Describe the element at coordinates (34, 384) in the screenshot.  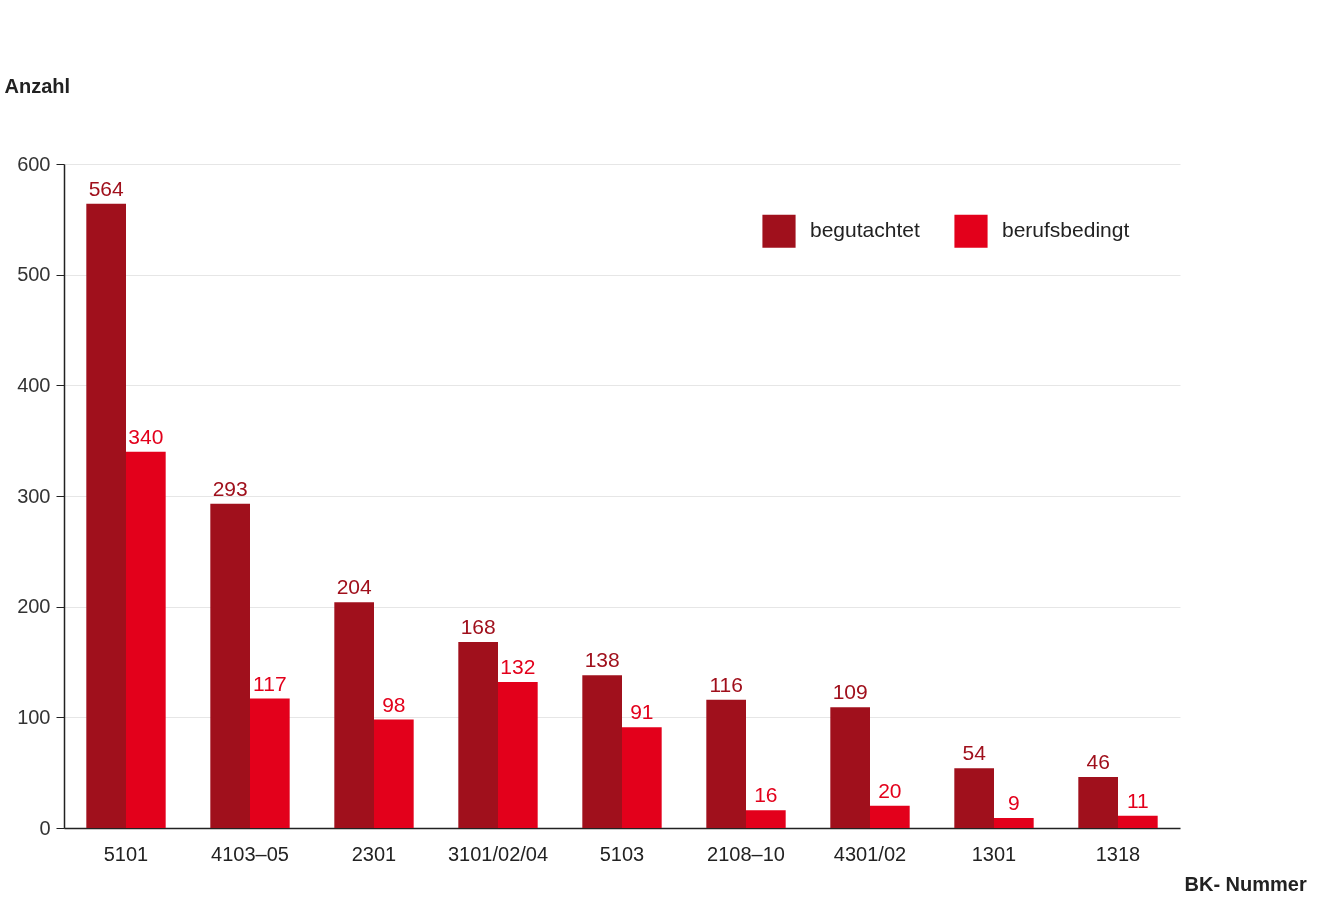
I see `y-tick-label: 400` at that location.